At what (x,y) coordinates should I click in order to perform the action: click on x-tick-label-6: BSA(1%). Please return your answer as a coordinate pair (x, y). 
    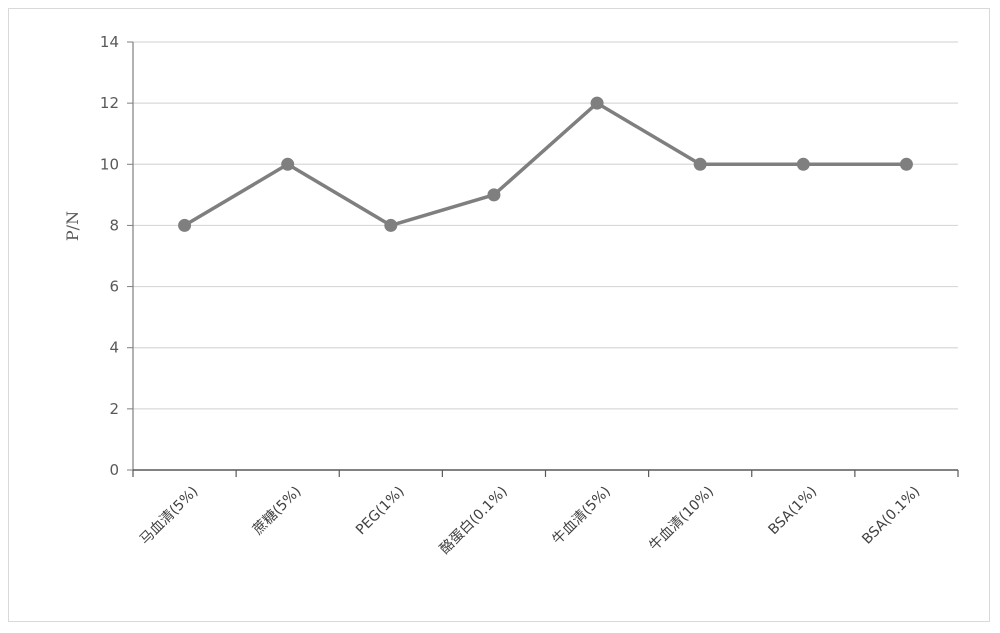
    Looking at the image, I should click on (793, 511).